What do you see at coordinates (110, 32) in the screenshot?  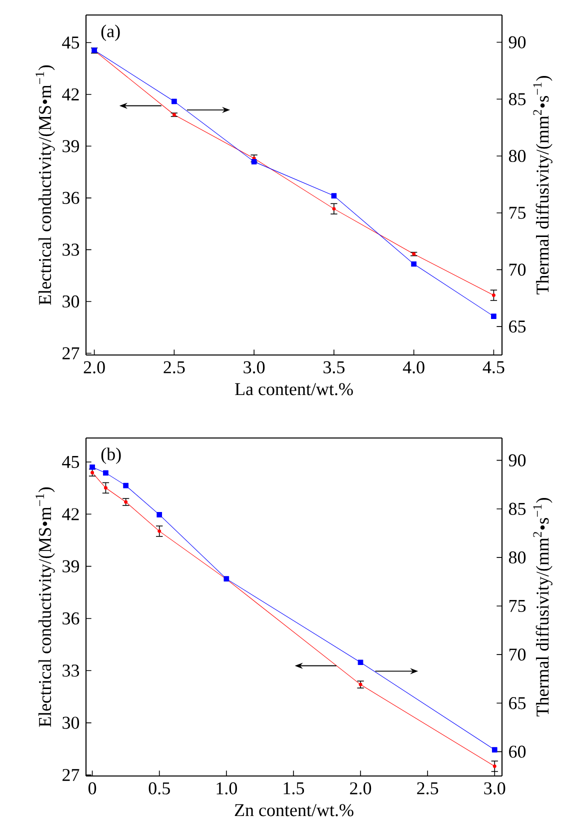 I see `annotation: (a)` at bounding box center [110, 32].